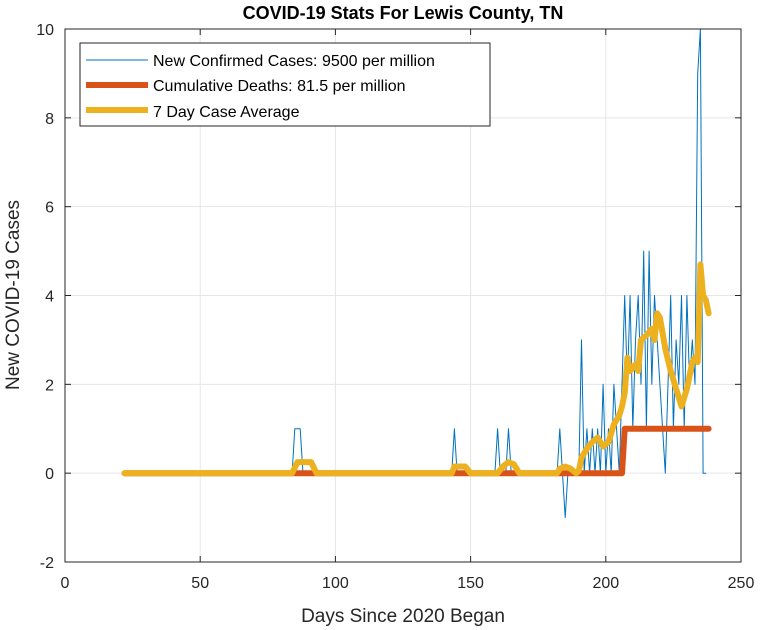 This screenshot has height=630, width=761. What do you see at coordinates (741, 583) in the screenshot?
I see `x-tick-label: 250` at bounding box center [741, 583].